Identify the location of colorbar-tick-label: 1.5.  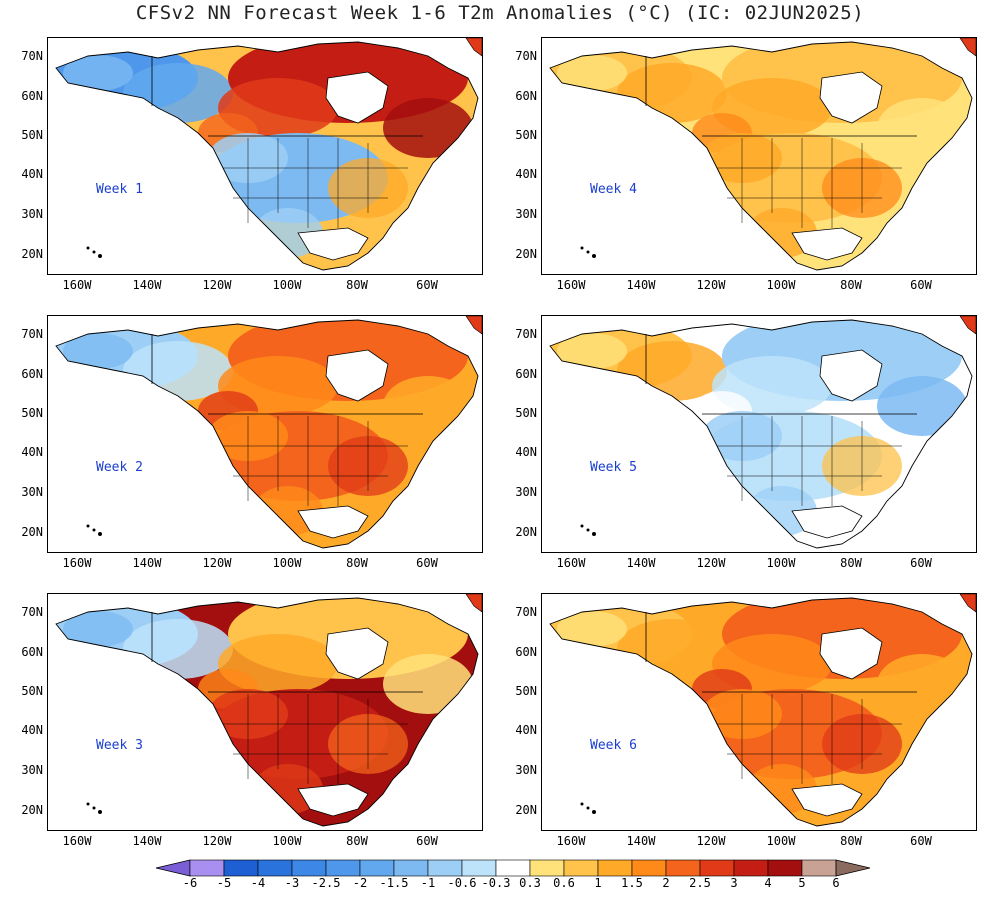
(632, 883).